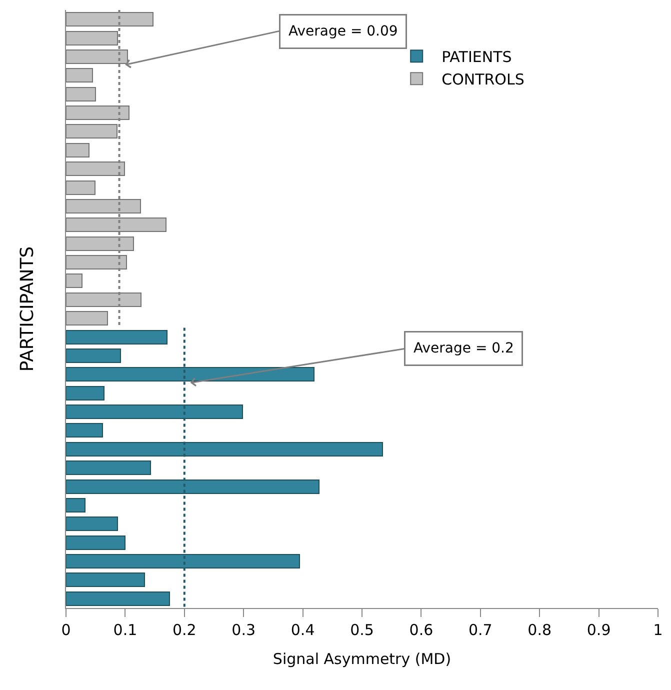 This screenshot has height=690, width=671. Describe the element at coordinates (540, 630) in the screenshot. I see `x-tick-label: 0.8` at that location.